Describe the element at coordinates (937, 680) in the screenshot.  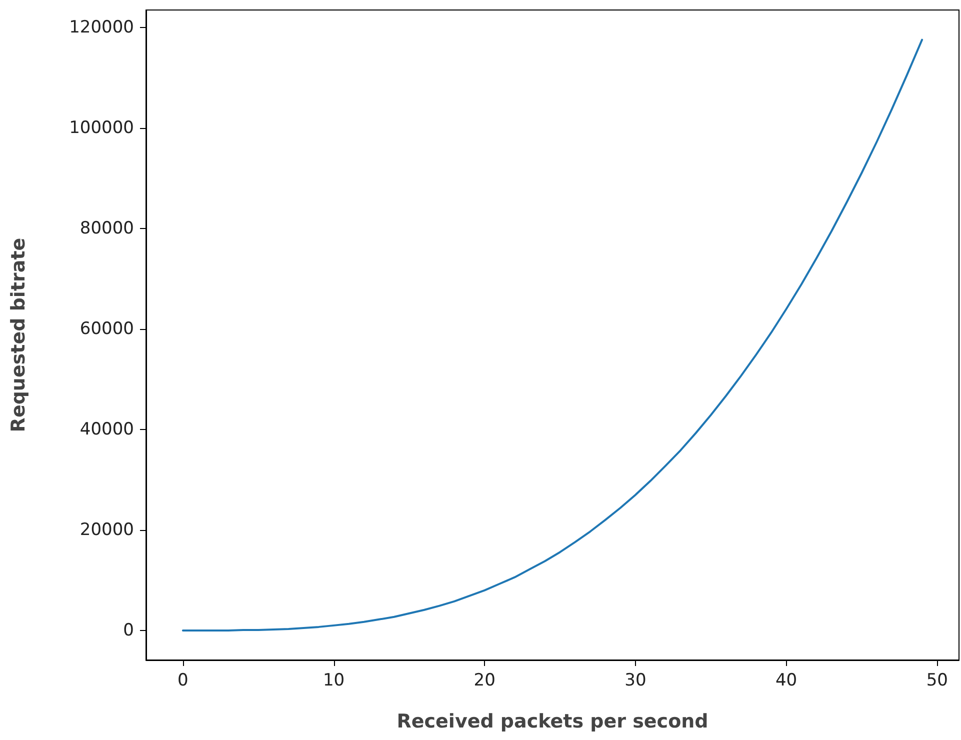
I see `x-tick-label: 50` at that location.